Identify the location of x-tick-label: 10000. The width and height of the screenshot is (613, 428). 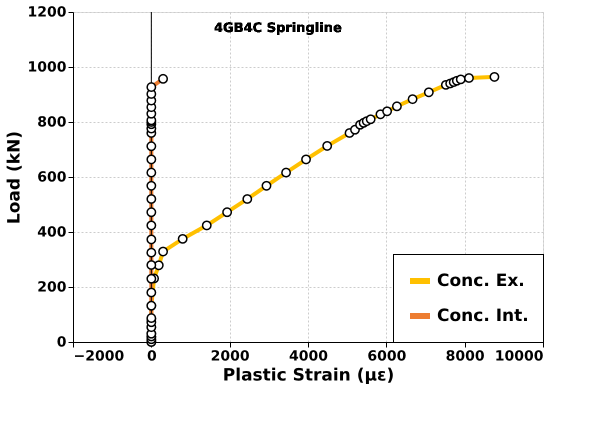
(519, 356).